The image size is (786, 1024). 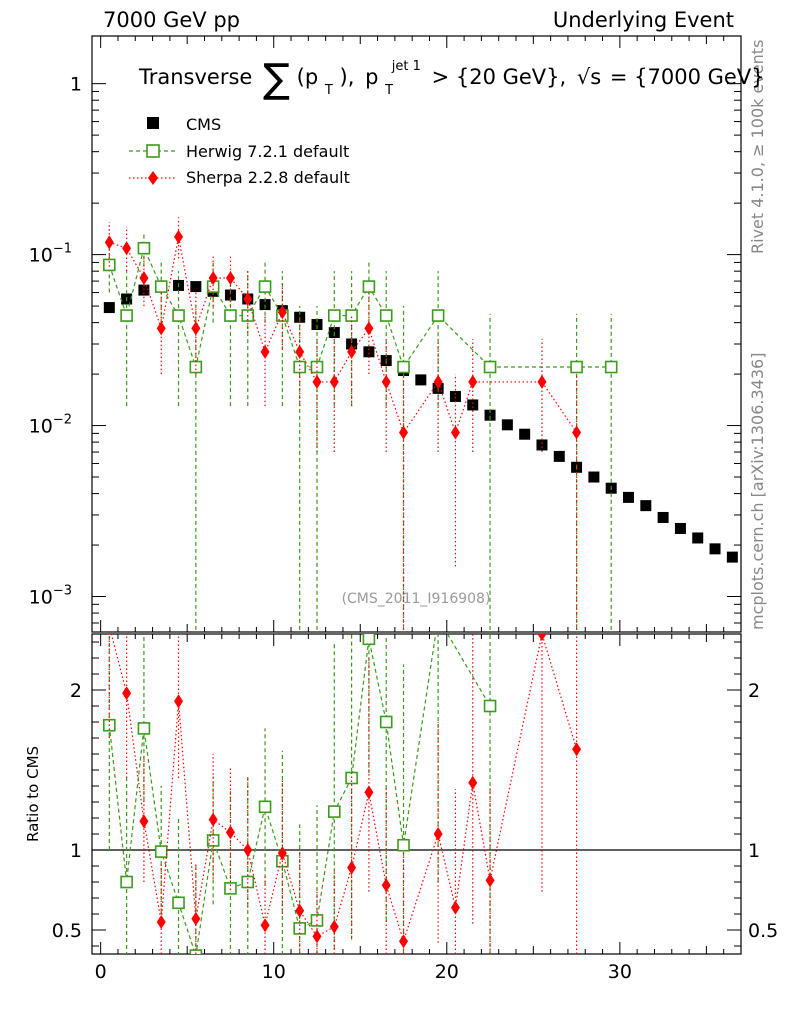 What do you see at coordinates (620, 972) in the screenshot?
I see `x-tick-label: 30` at bounding box center [620, 972].